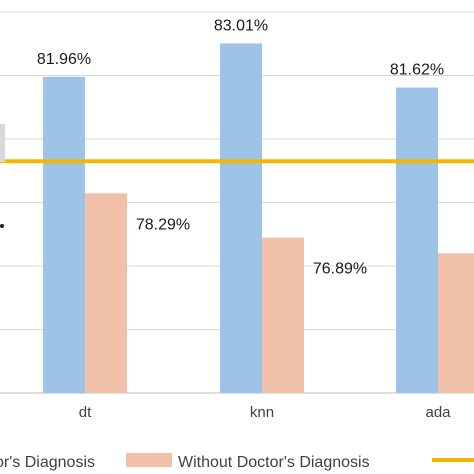 The height and width of the screenshot is (474, 474). I want to click on data-label-with-dt: 81.96%, so click(64, 59).